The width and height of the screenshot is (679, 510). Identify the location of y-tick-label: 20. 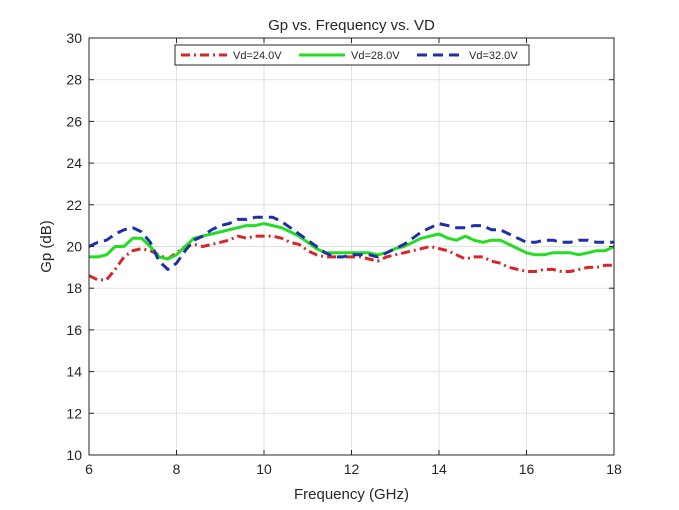
(74, 247).